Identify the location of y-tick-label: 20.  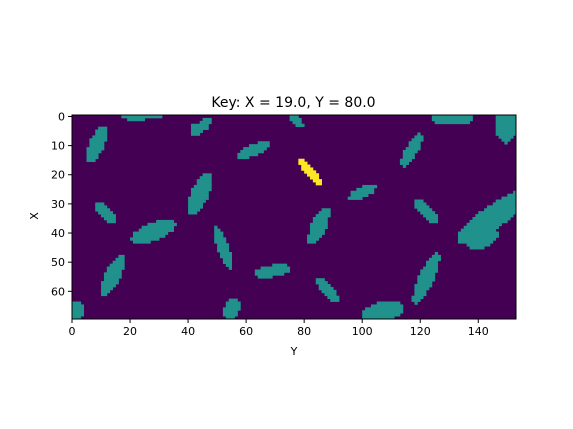
(58, 175).